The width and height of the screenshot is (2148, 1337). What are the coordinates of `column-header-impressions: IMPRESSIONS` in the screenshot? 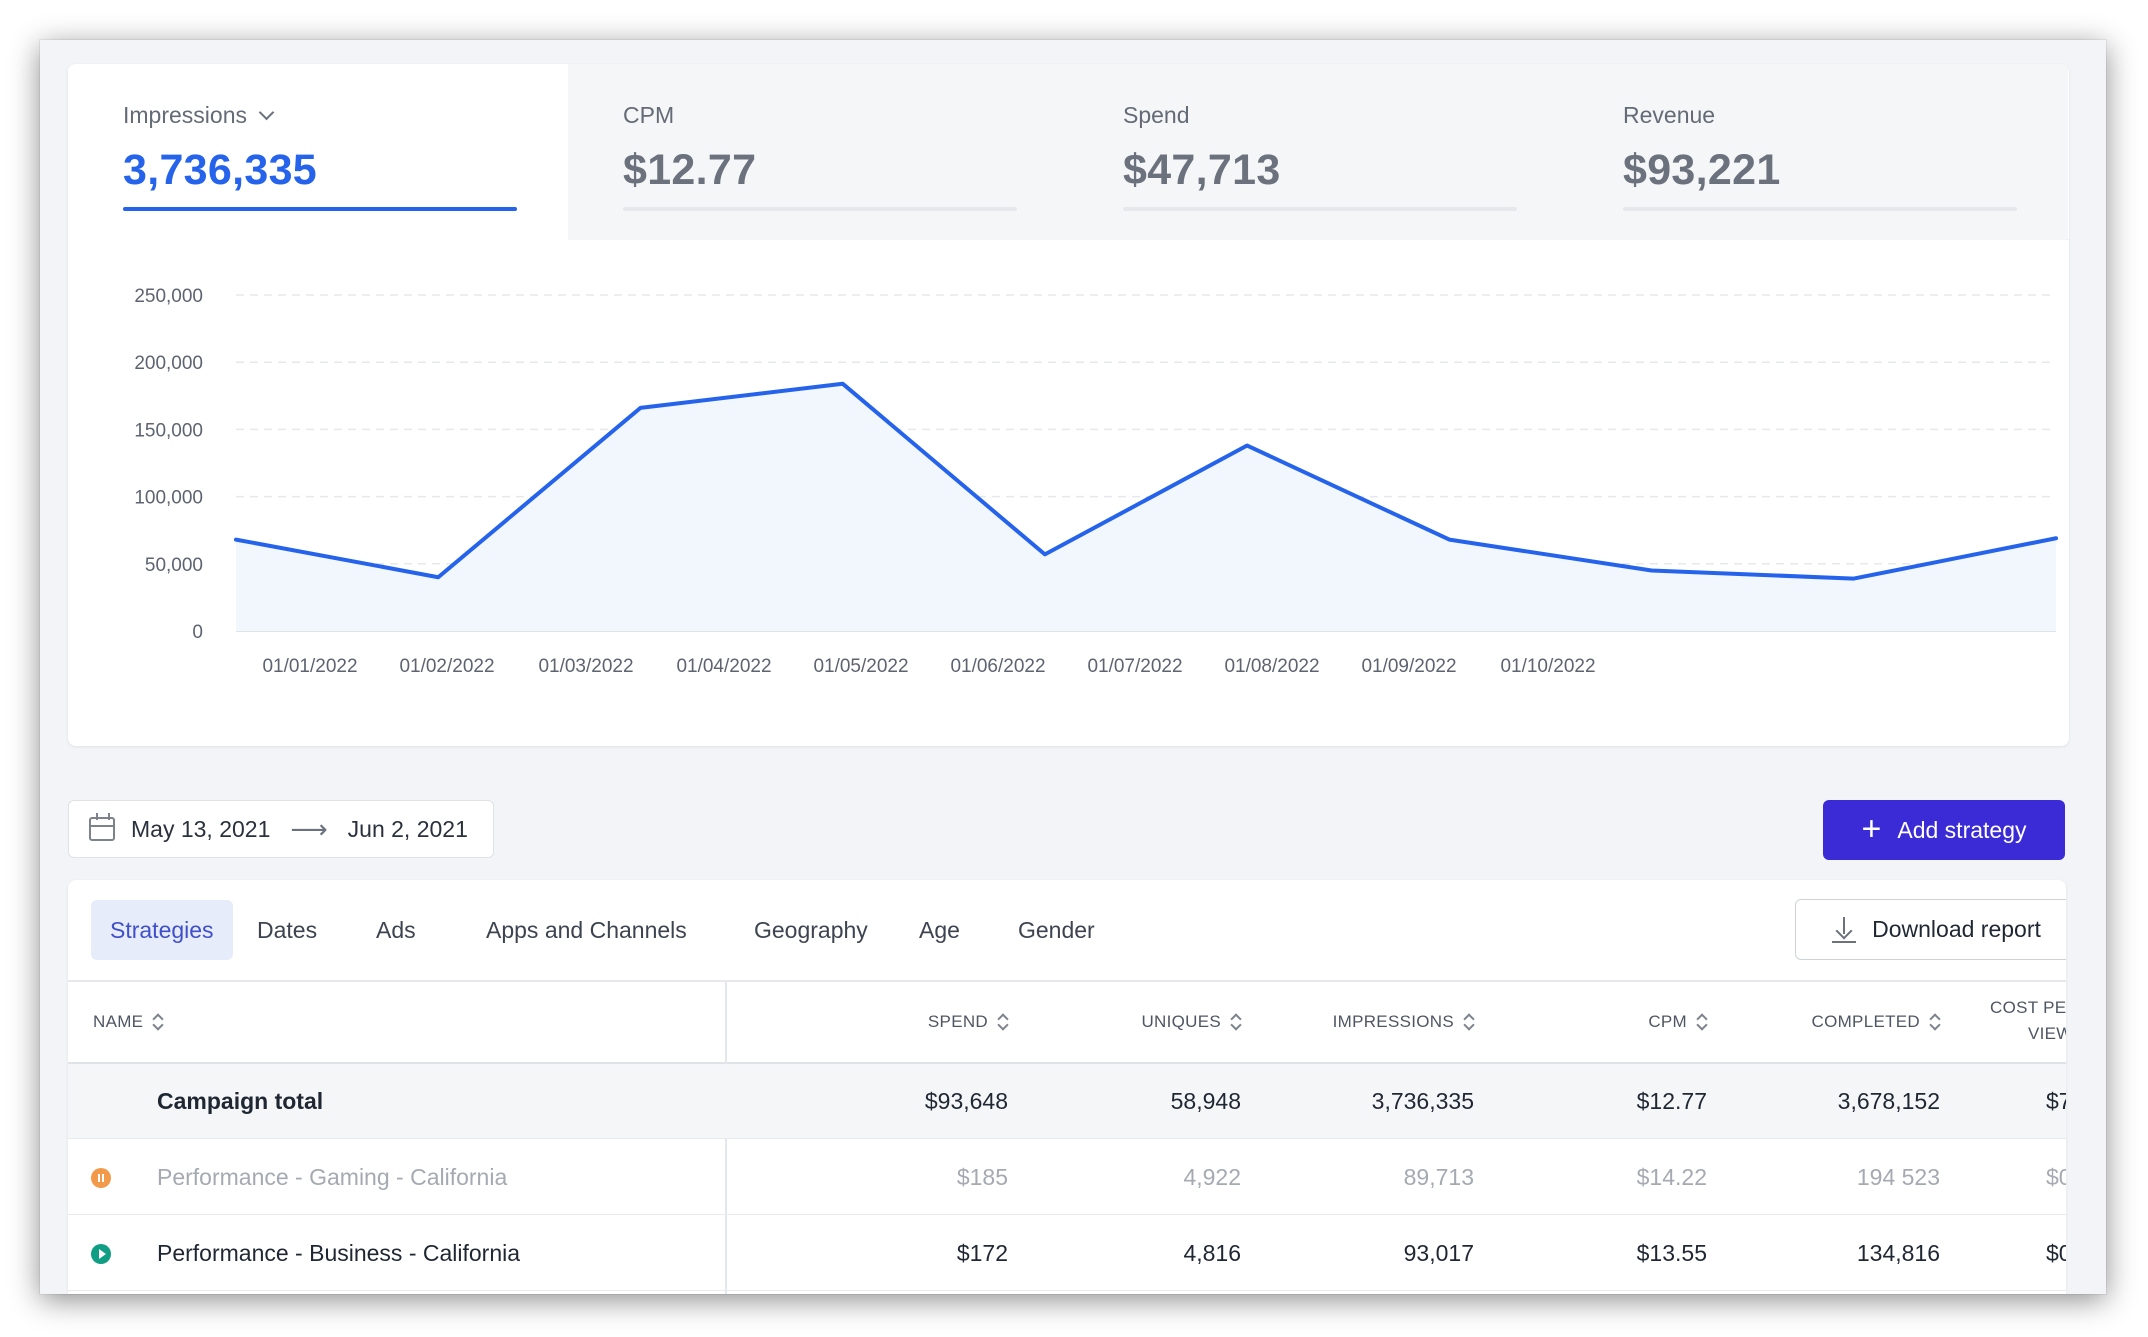 It's located at (1357, 1022).